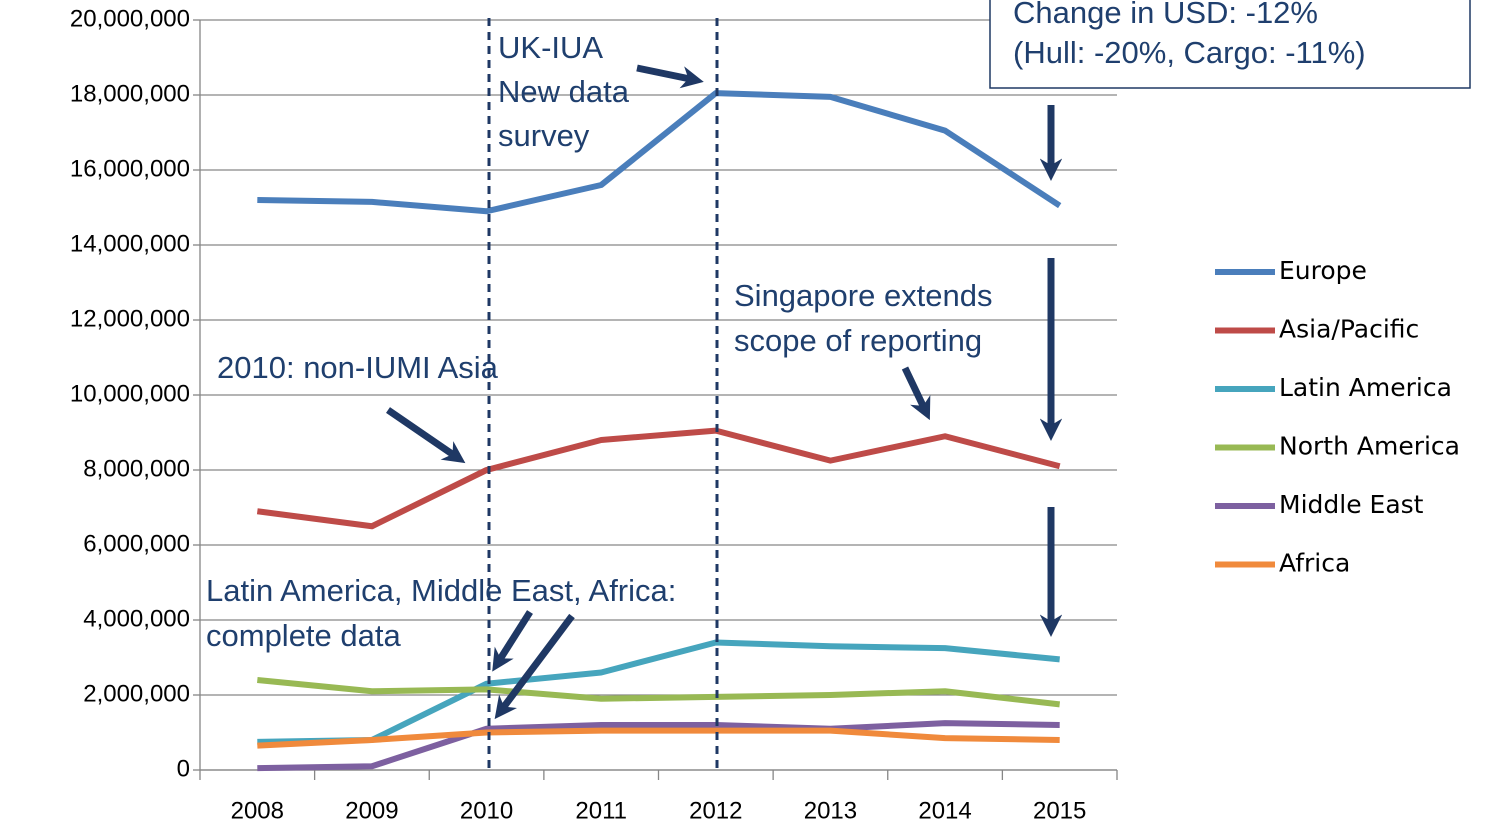 This screenshot has width=1485, height=827. Describe the element at coordinates (136, 618) in the screenshot. I see `y-tick-label: 4,000,000` at that location.